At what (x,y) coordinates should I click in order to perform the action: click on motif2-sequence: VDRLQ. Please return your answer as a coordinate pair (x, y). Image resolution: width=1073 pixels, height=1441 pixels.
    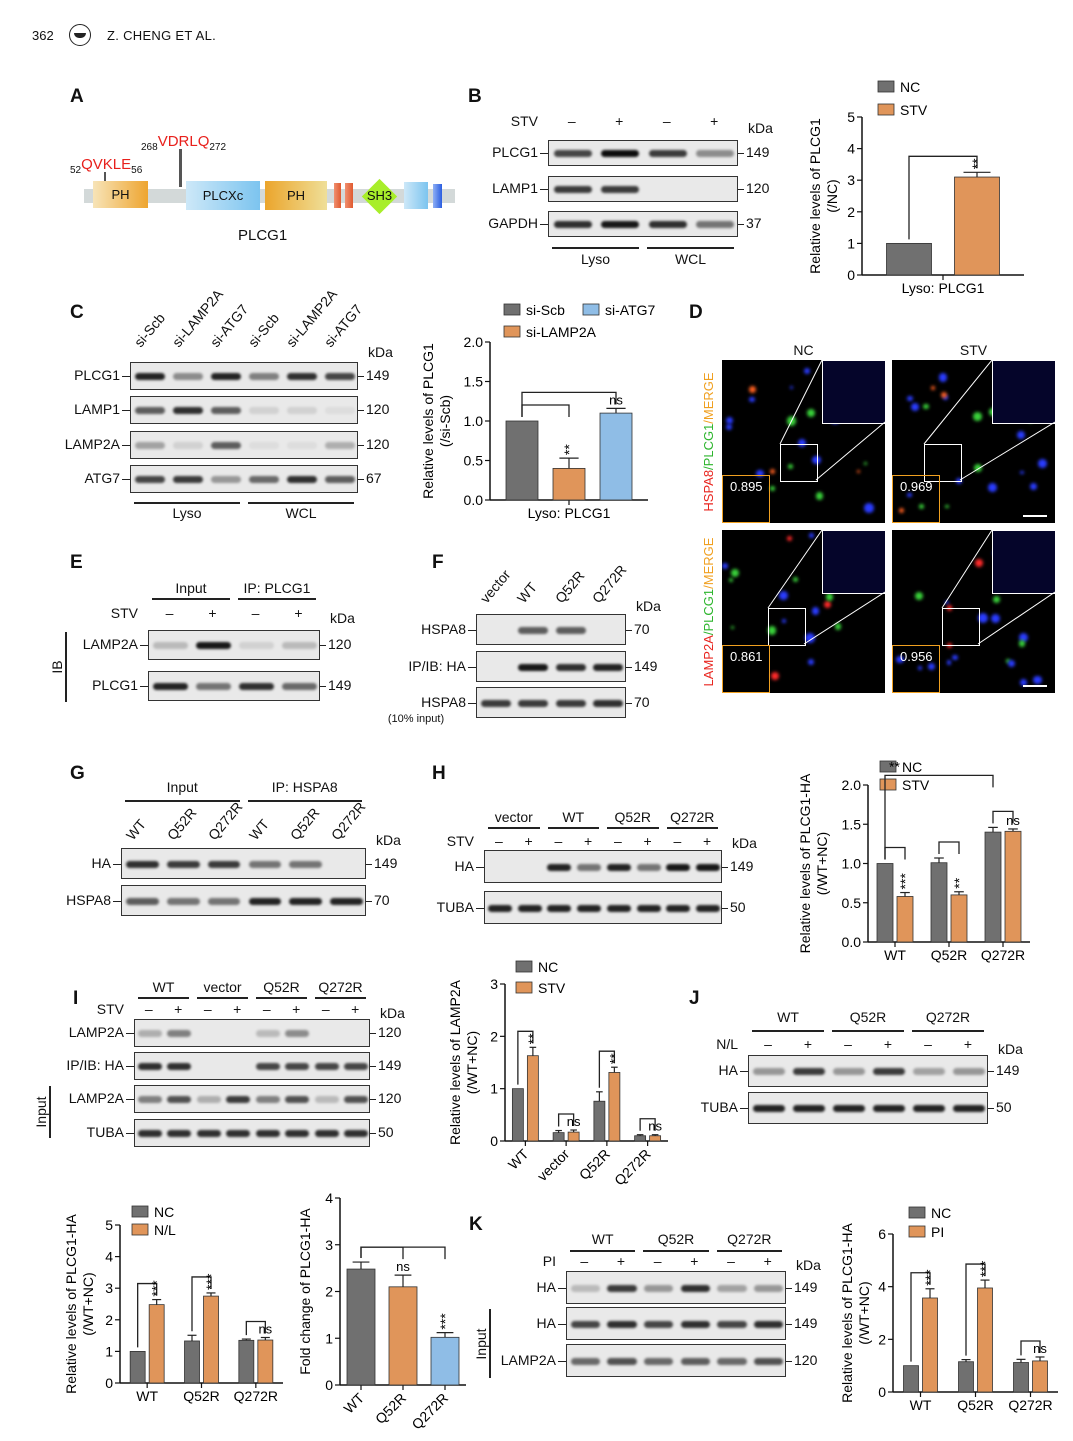
    Looking at the image, I should click on (183, 141).